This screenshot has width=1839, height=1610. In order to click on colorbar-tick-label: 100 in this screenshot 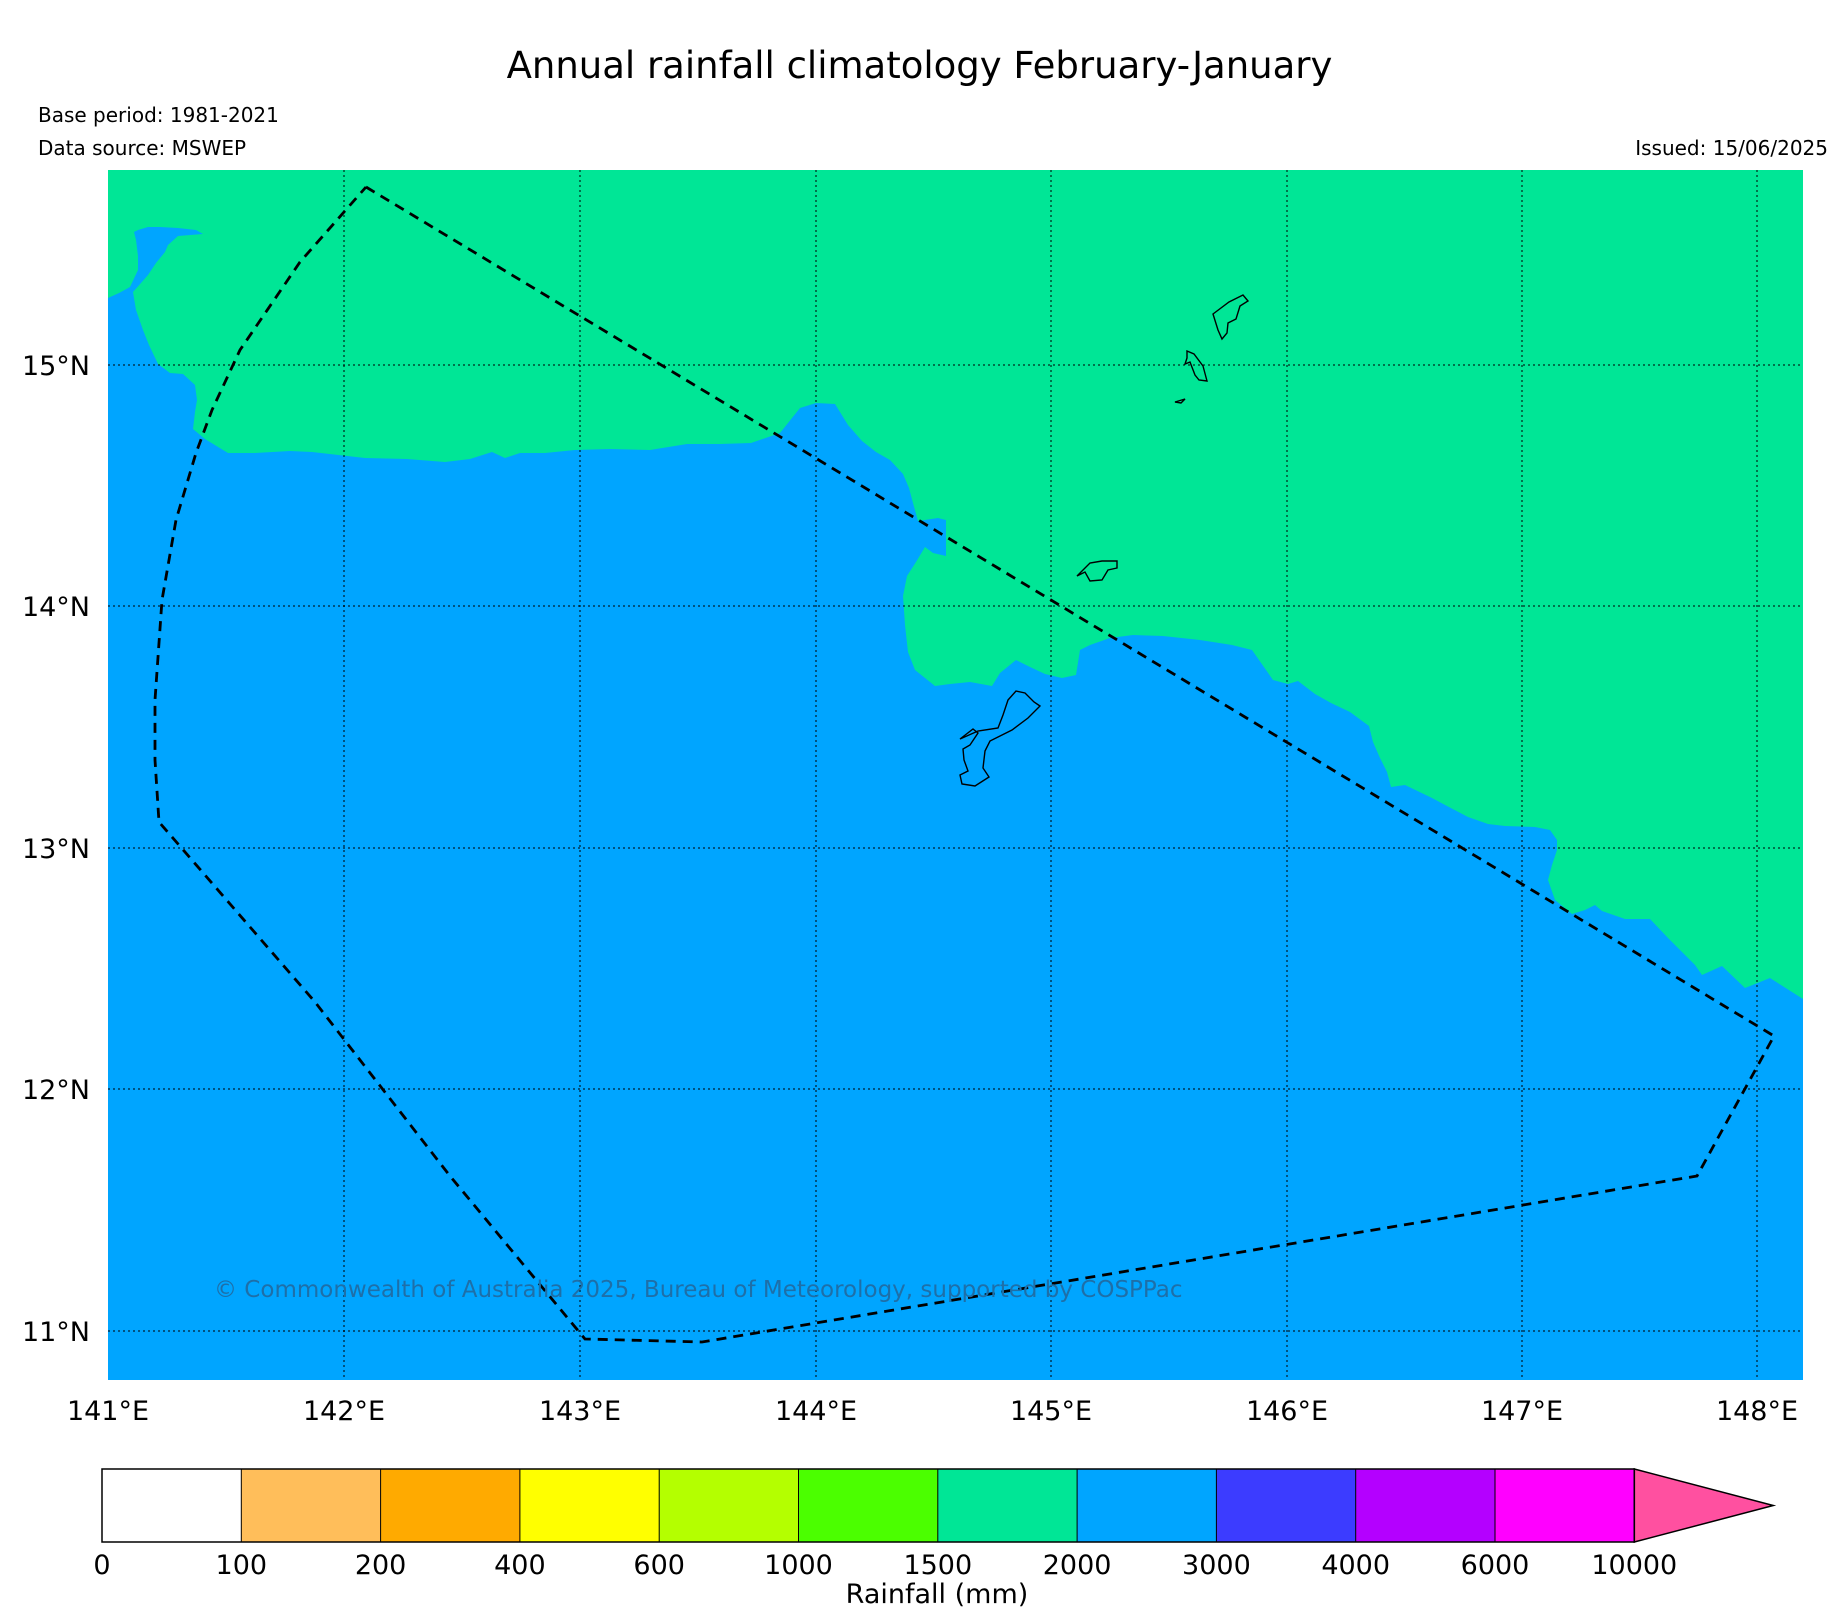, I will do `click(242, 1565)`.